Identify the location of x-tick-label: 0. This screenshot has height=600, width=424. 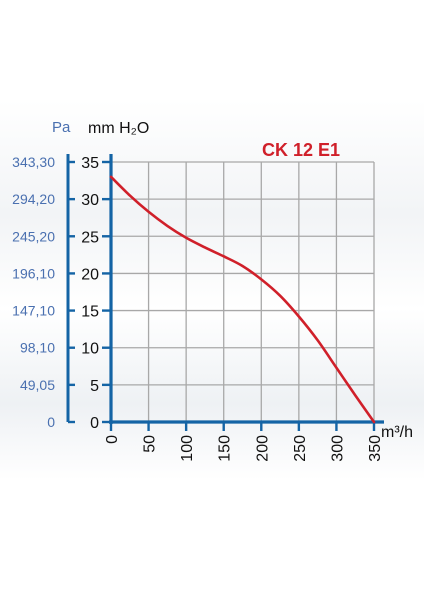
(112, 439).